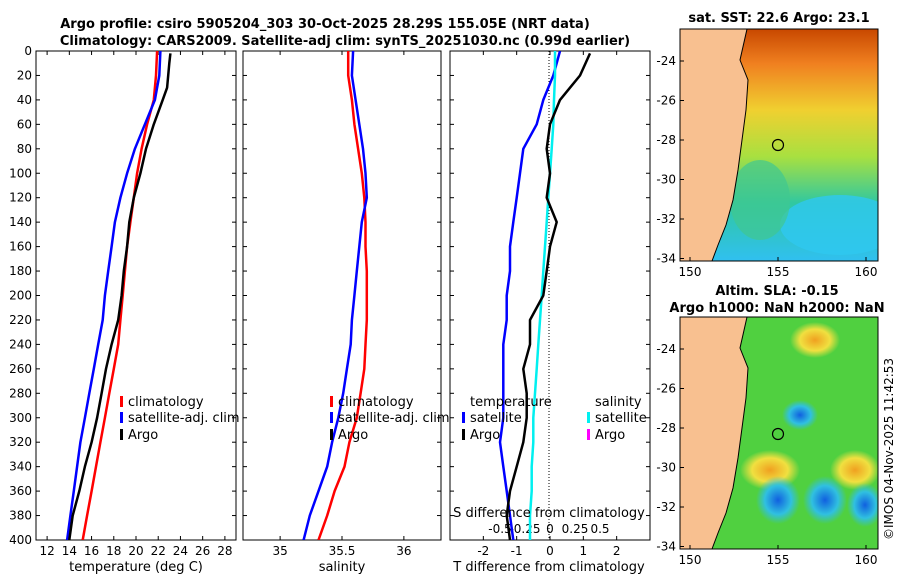 Image resolution: width=900 pixels, height=580 pixels. I want to click on series-salinity-satellite, so click(542, 295).